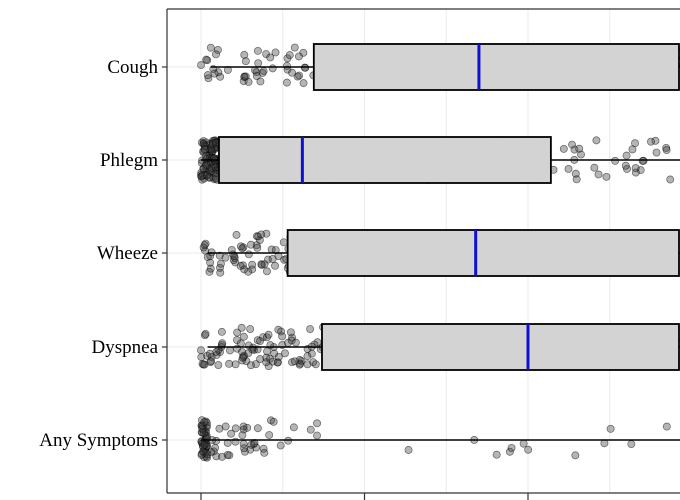  What do you see at coordinates (125, 347) in the screenshot?
I see `category-label-3: Dyspnea` at bounding box center [125, 347].